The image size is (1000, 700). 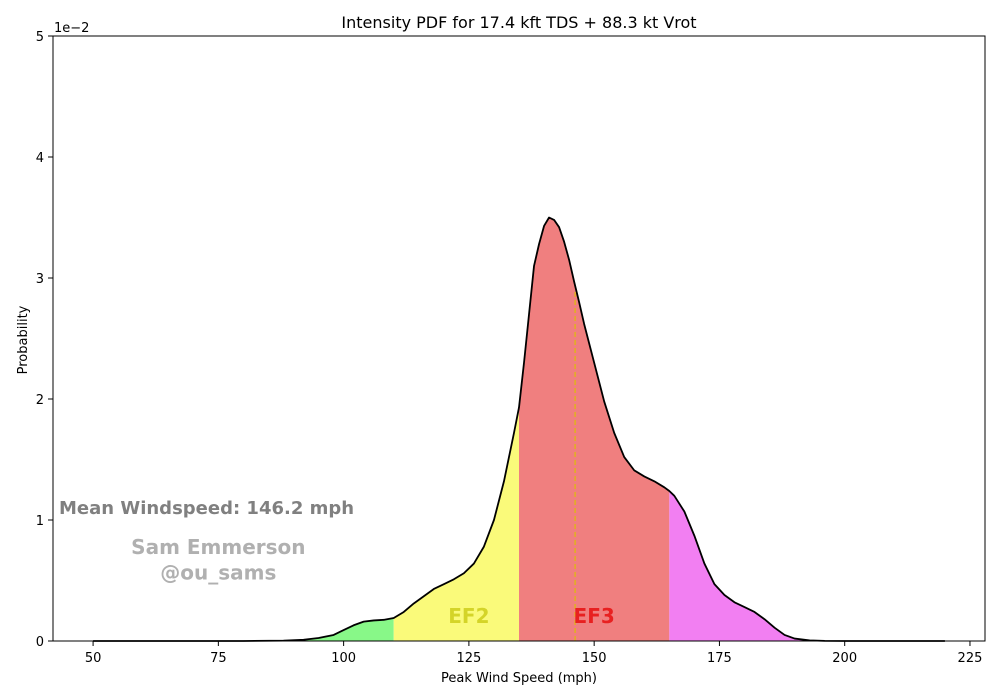 I want to click on ef-label-ef3: EF3, so click(x=594, y=616).